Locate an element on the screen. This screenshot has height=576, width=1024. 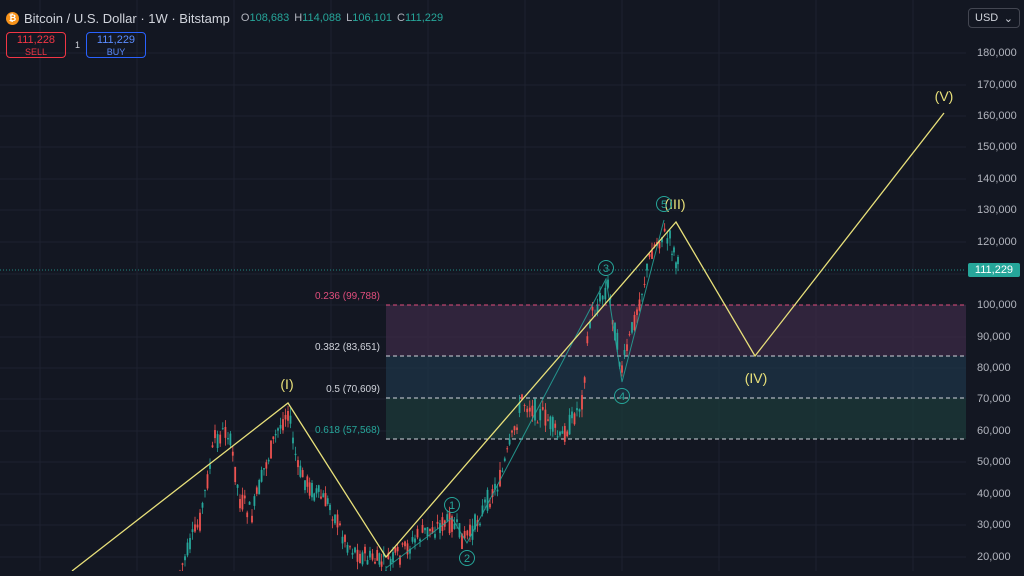
price-tick: 180,000 is located at coordinates (997, 53).